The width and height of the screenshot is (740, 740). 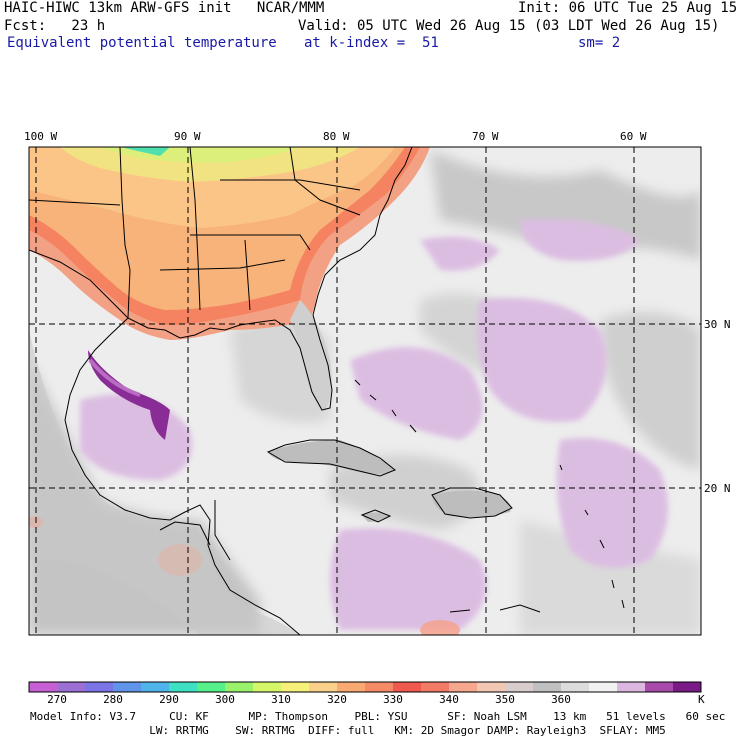 I want to click on colorbar-tick-label: 280, so click(x=113, y=699).